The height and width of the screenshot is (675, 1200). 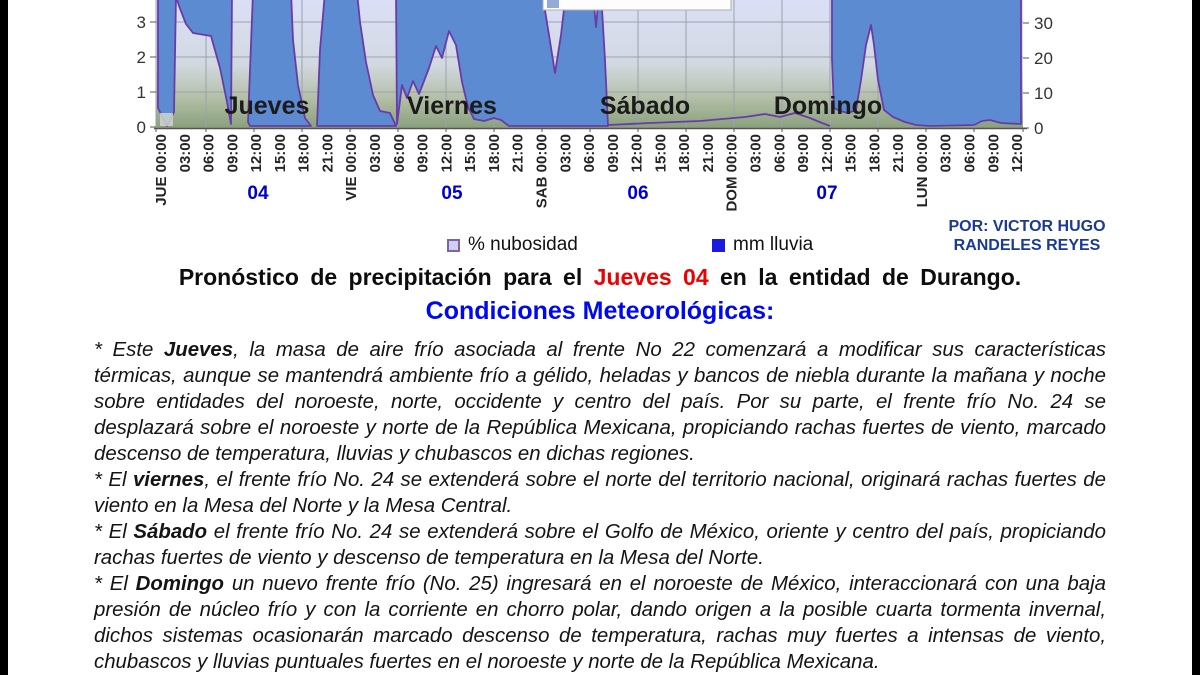 I want to click on corner-artifact, so click(x=166, y=119).